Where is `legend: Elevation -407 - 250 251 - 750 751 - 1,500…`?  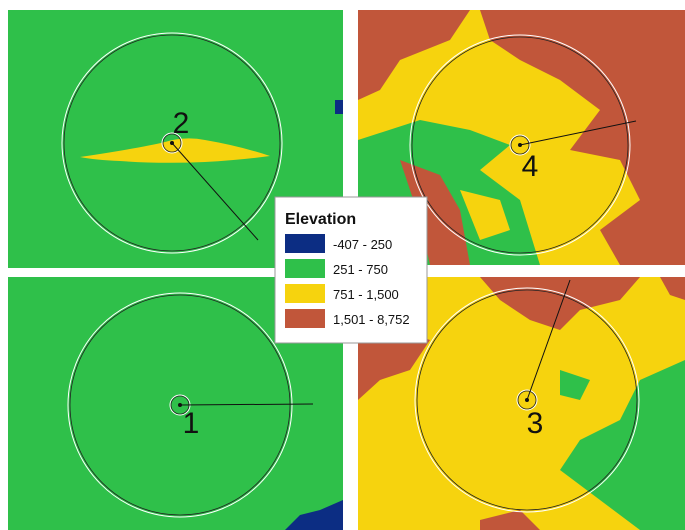
legend: Elevation -407 - 250 251 - 750 751 - 1,500… is located at coordinates (351, 270).